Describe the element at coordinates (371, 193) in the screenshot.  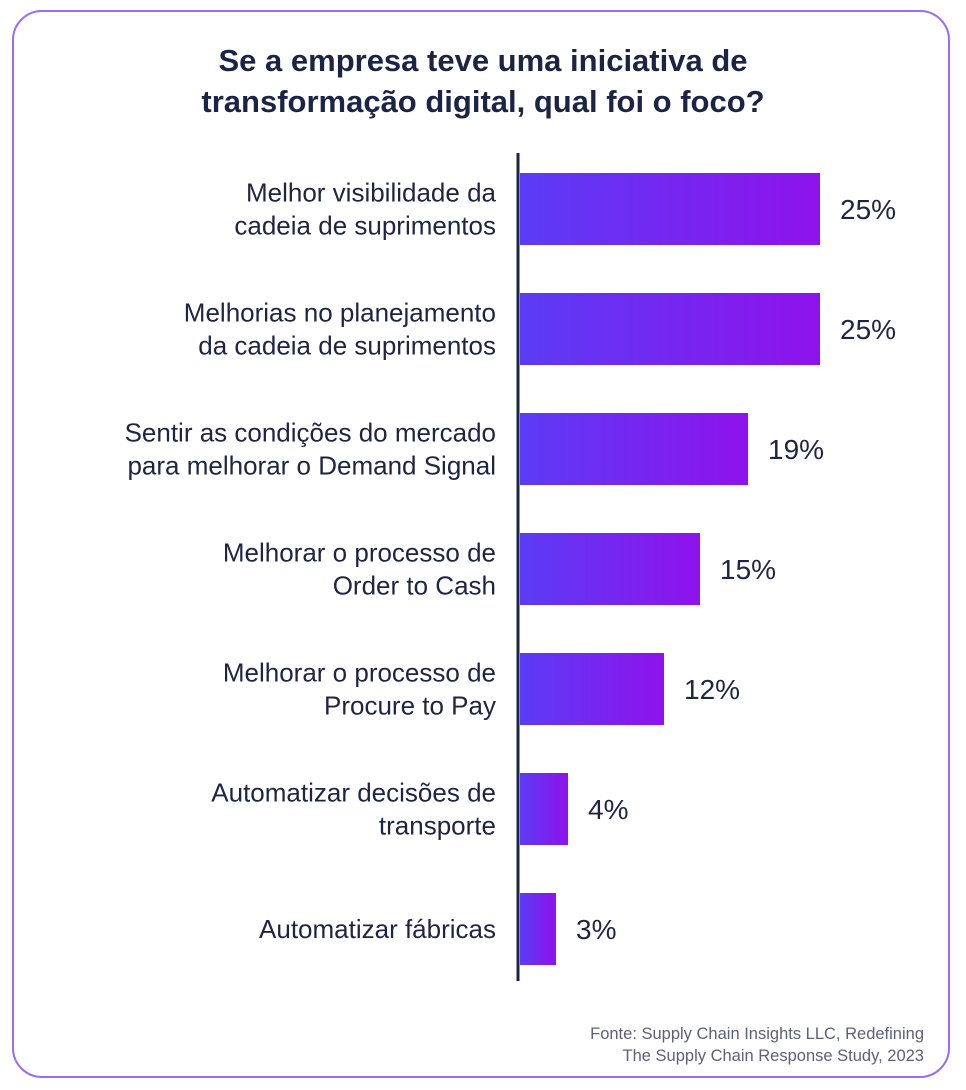
I see `category-label-1-line-1: Melhor visibilidade da` at that location.